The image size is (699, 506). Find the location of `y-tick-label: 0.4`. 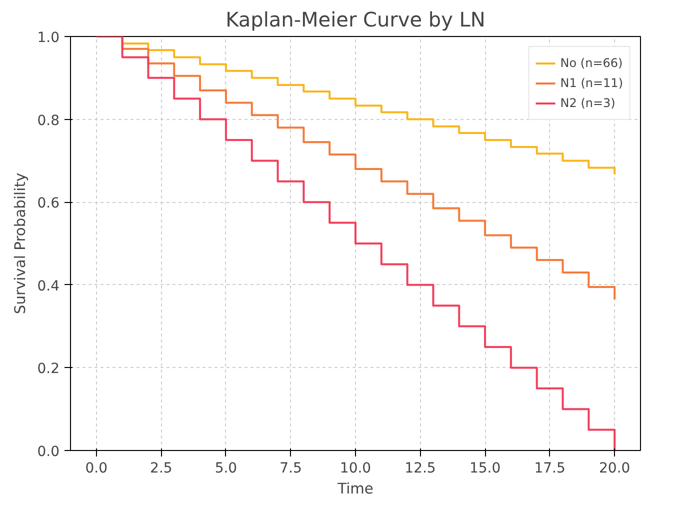

y-tick-label: 0.4 is located at coordinates (48, 286).